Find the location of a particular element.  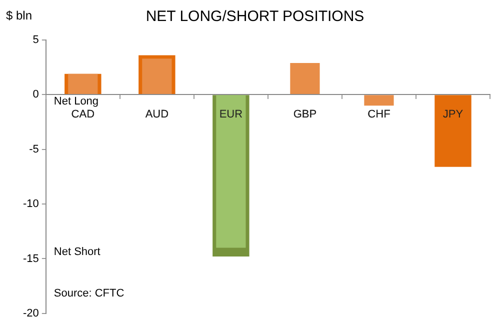

x-tick-label: CAD is located at coordinates (83, 114).